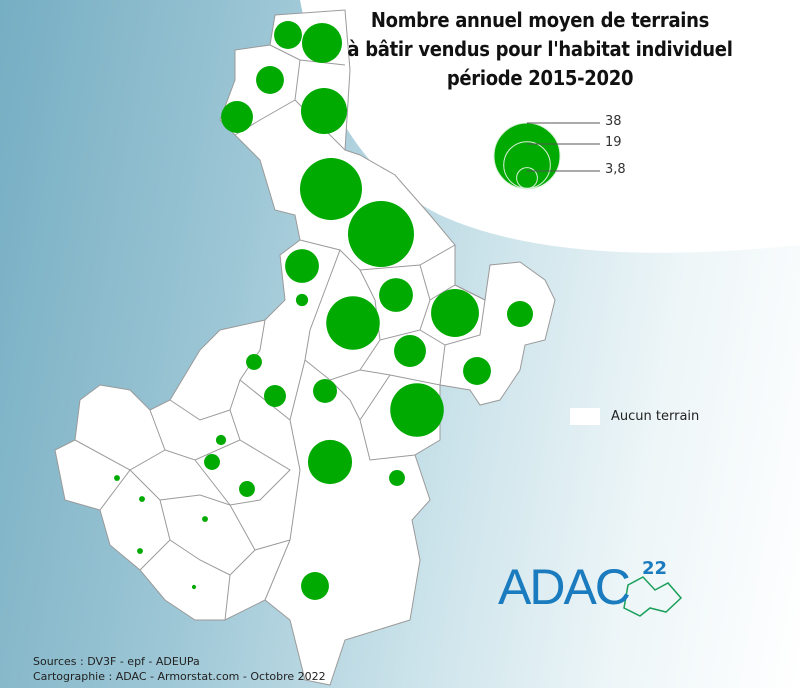 The width and height of the screenshot is (800, 688). What do you see at coordinates (613, 142) in the screenshot?
I see `legend-label-19: 19` at bounding box center [613, 142].